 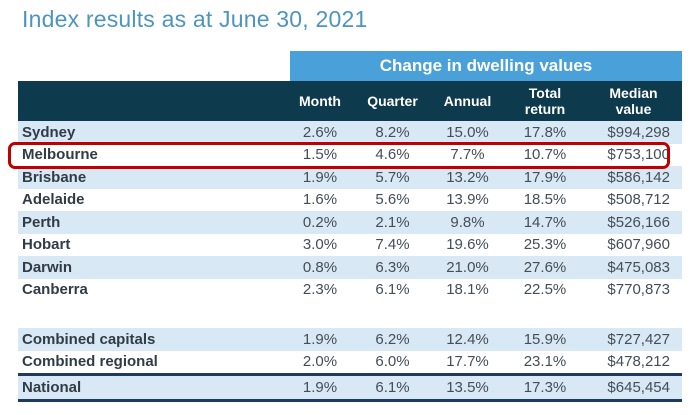 What do you see at coordinates (195, 19) in the screenshot?
I see `page-title: Index results as at June 30, 2021` at bounding box center [195, 19].